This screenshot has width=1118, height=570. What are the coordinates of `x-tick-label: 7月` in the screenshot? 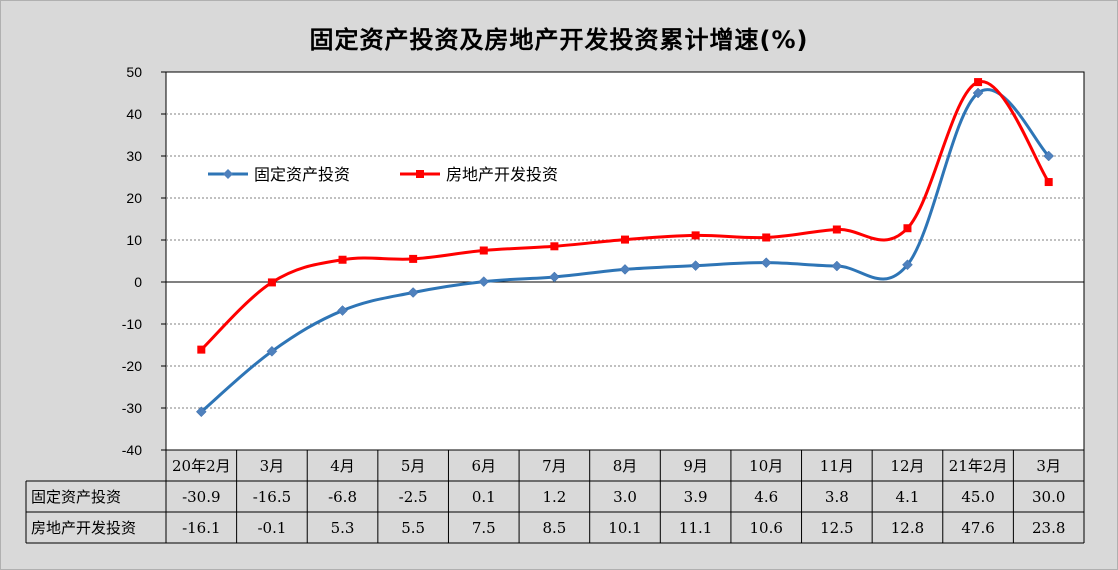 It's located at (554, 466).